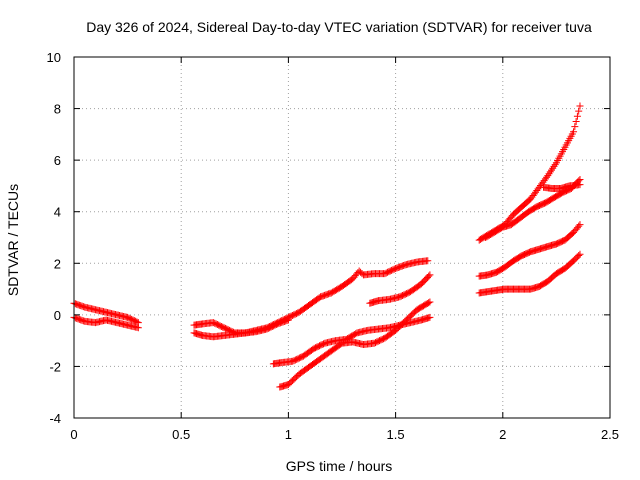 This screenshot has height=480, width=640. Describe the element at coordinates (610, 434) in the screenshot. I see `x-tick-label: 2.5` at that location.